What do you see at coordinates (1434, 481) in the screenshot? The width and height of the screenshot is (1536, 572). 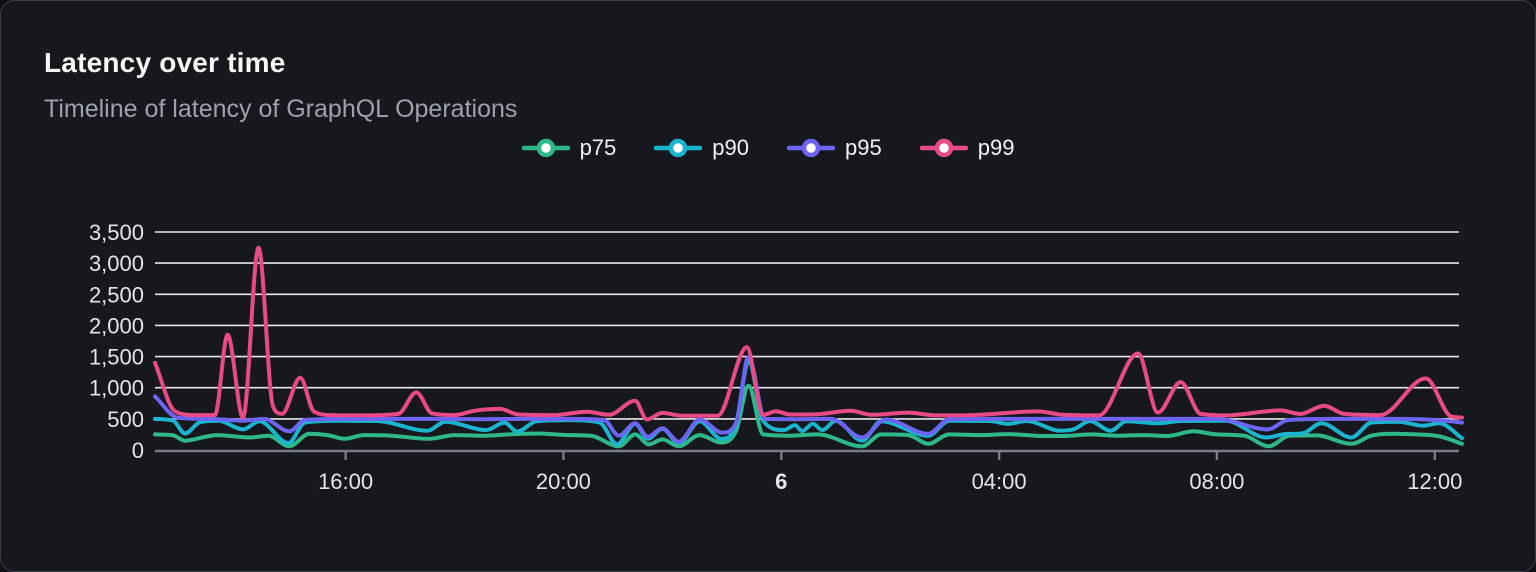 I see `x-tick-label: 12:00` at bounding box center [1434, 481].